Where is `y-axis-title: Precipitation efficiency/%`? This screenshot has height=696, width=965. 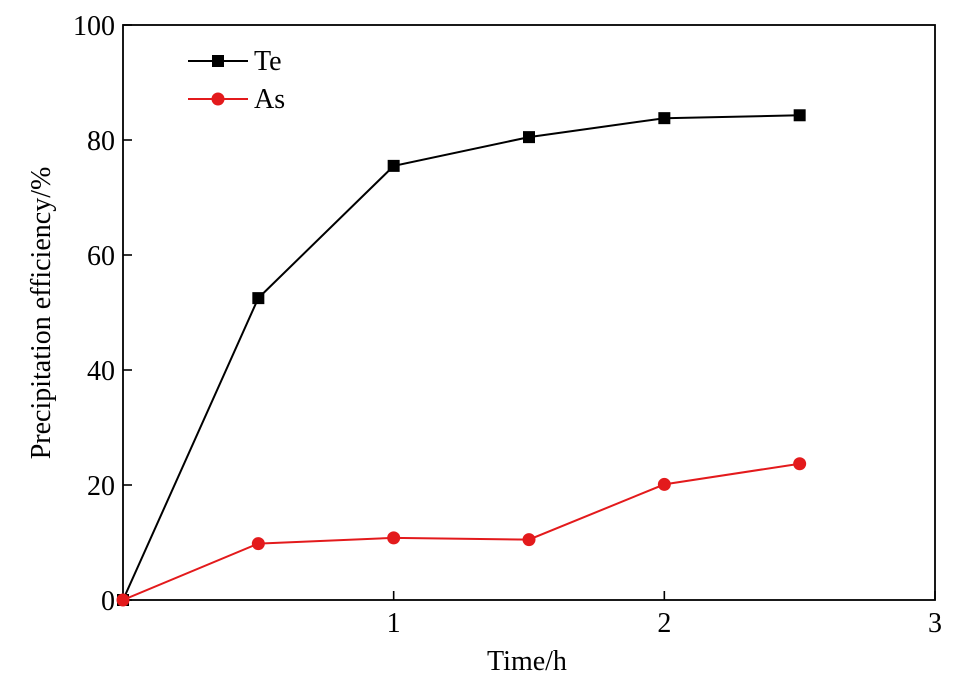
y-axis-title: Precipitation efficiency/% is located at coordinates (41, 313).